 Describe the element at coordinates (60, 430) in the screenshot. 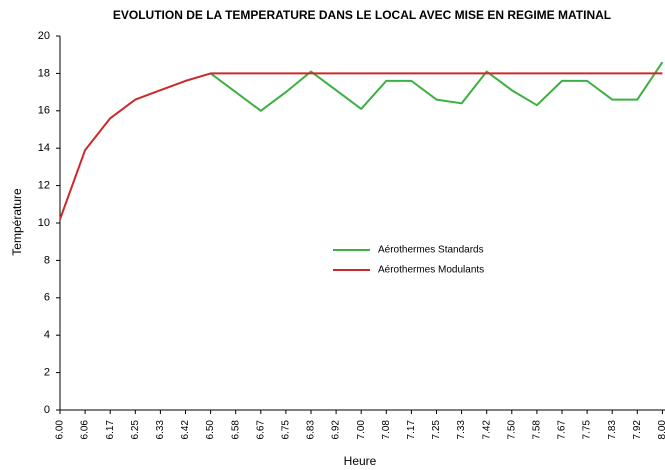

I see `x-tick-label: 6.00` at that location.